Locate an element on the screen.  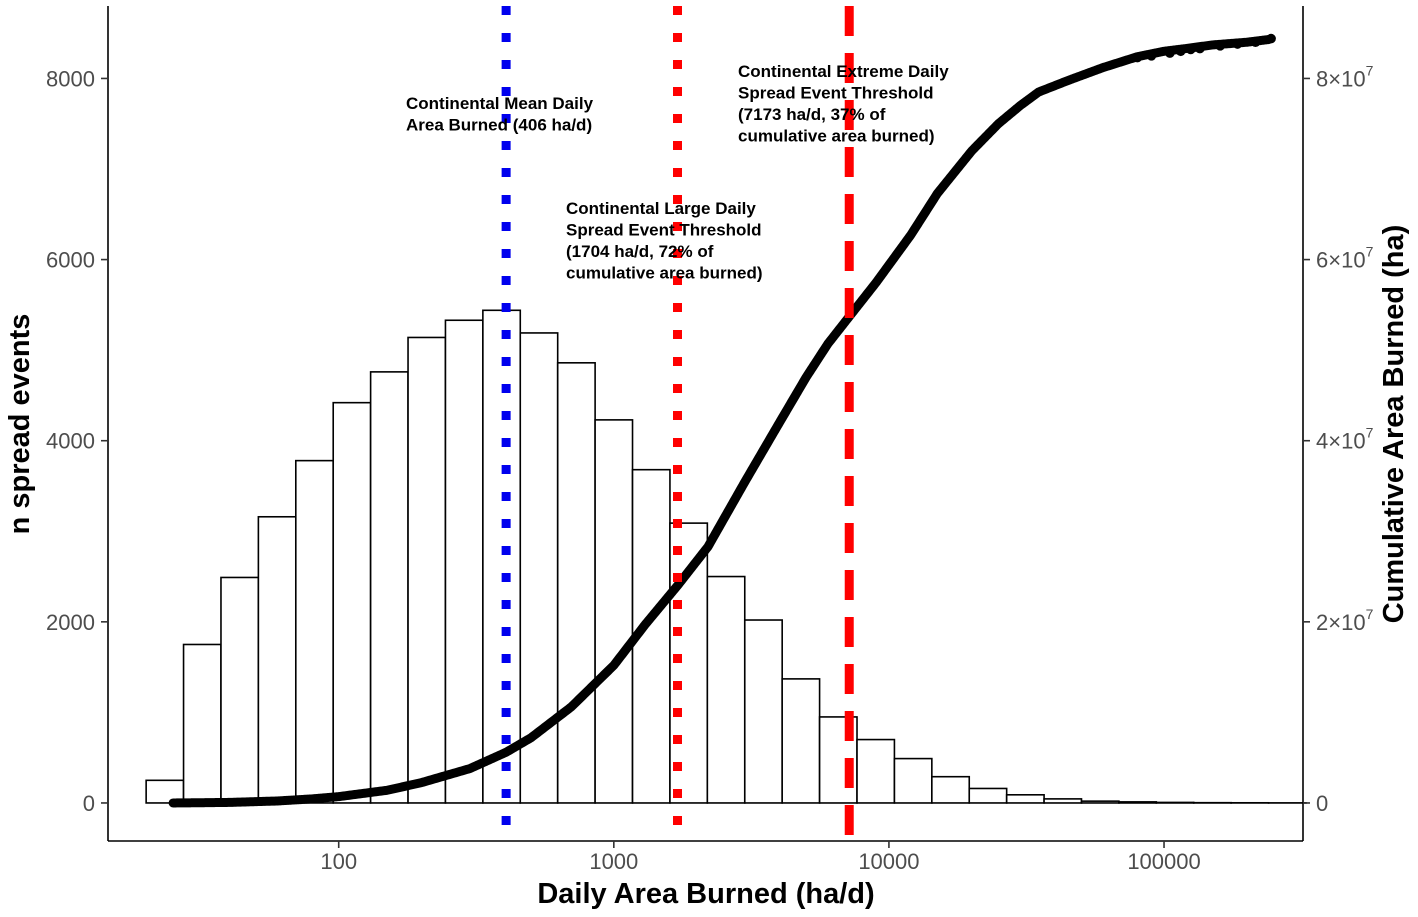
y-tick-label: 6000 is located at coordinates (70, 260).